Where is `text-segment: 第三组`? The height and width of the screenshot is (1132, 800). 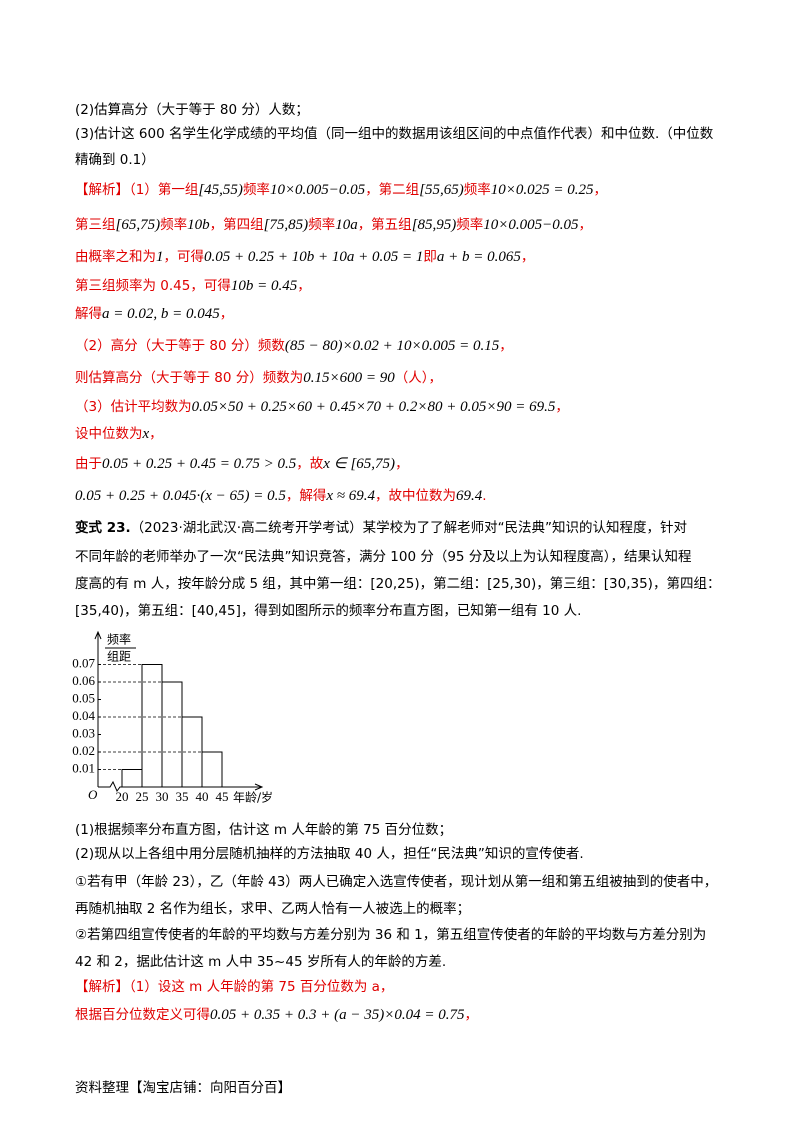 text-segment: 第三组 is located at coordinates (95, 225).